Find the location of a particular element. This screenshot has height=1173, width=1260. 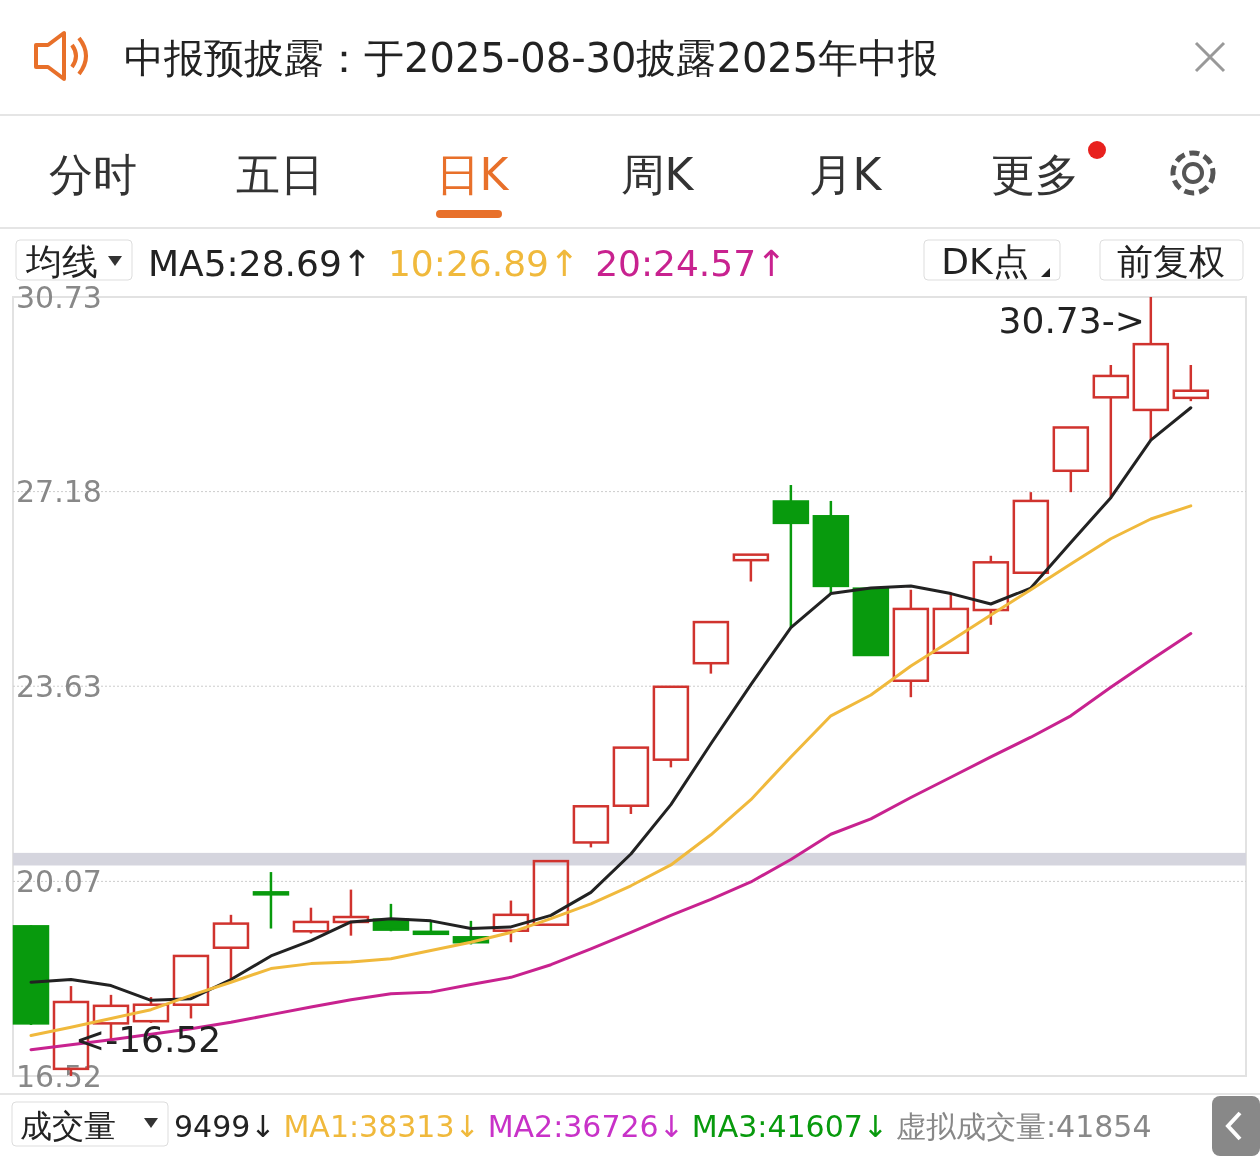

annotation: 30.73-> is located at coordinates (1071, 320).